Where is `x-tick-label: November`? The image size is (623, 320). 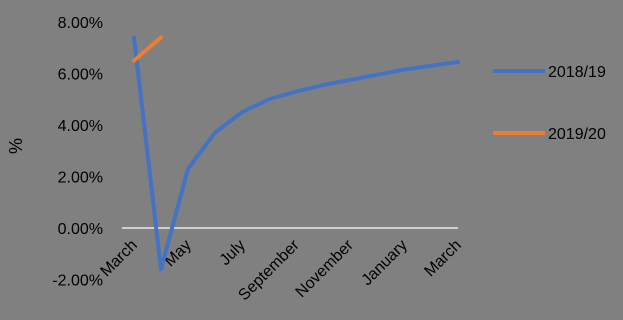 x-tick-label: November is located at coordinates (325, 268).